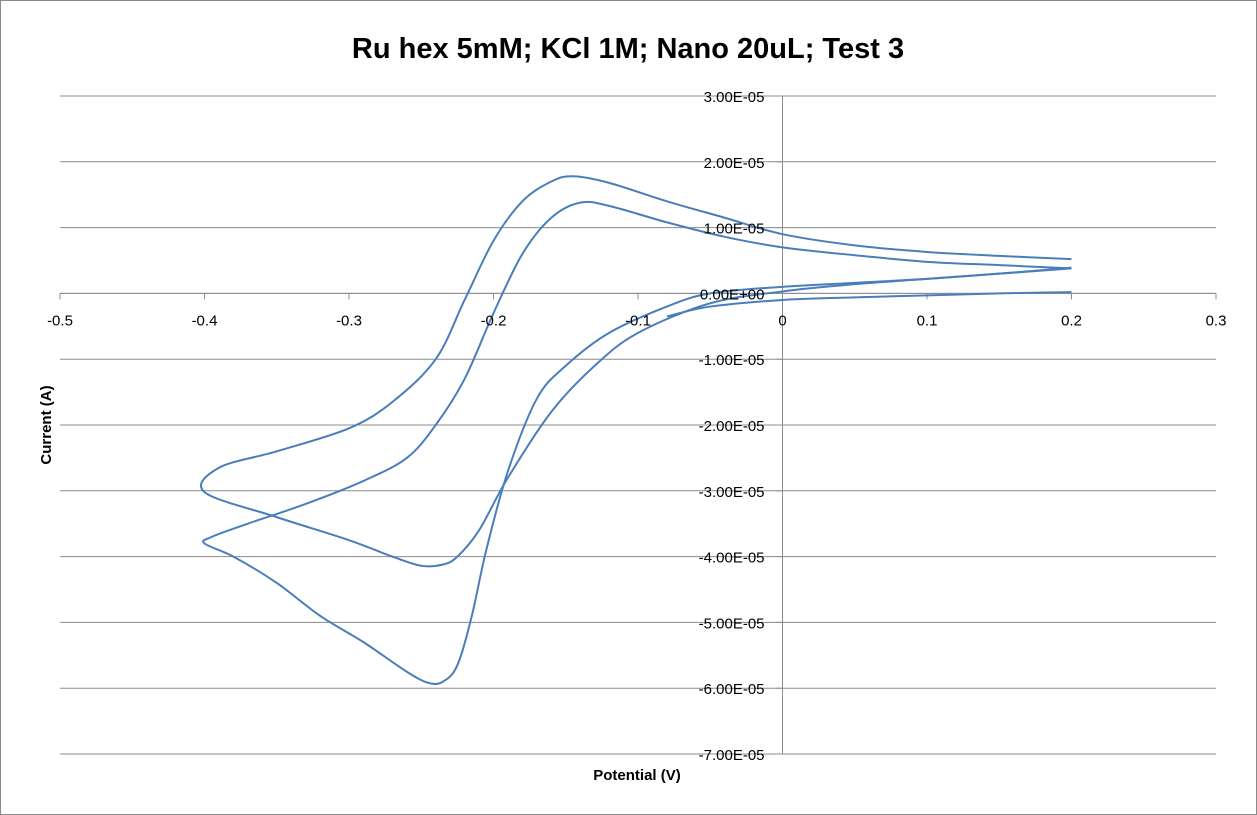  I want to click on chart-title: Ru hex 5mM; KCl 1M; Nano 20uL; Test 3, so click(628, 49).